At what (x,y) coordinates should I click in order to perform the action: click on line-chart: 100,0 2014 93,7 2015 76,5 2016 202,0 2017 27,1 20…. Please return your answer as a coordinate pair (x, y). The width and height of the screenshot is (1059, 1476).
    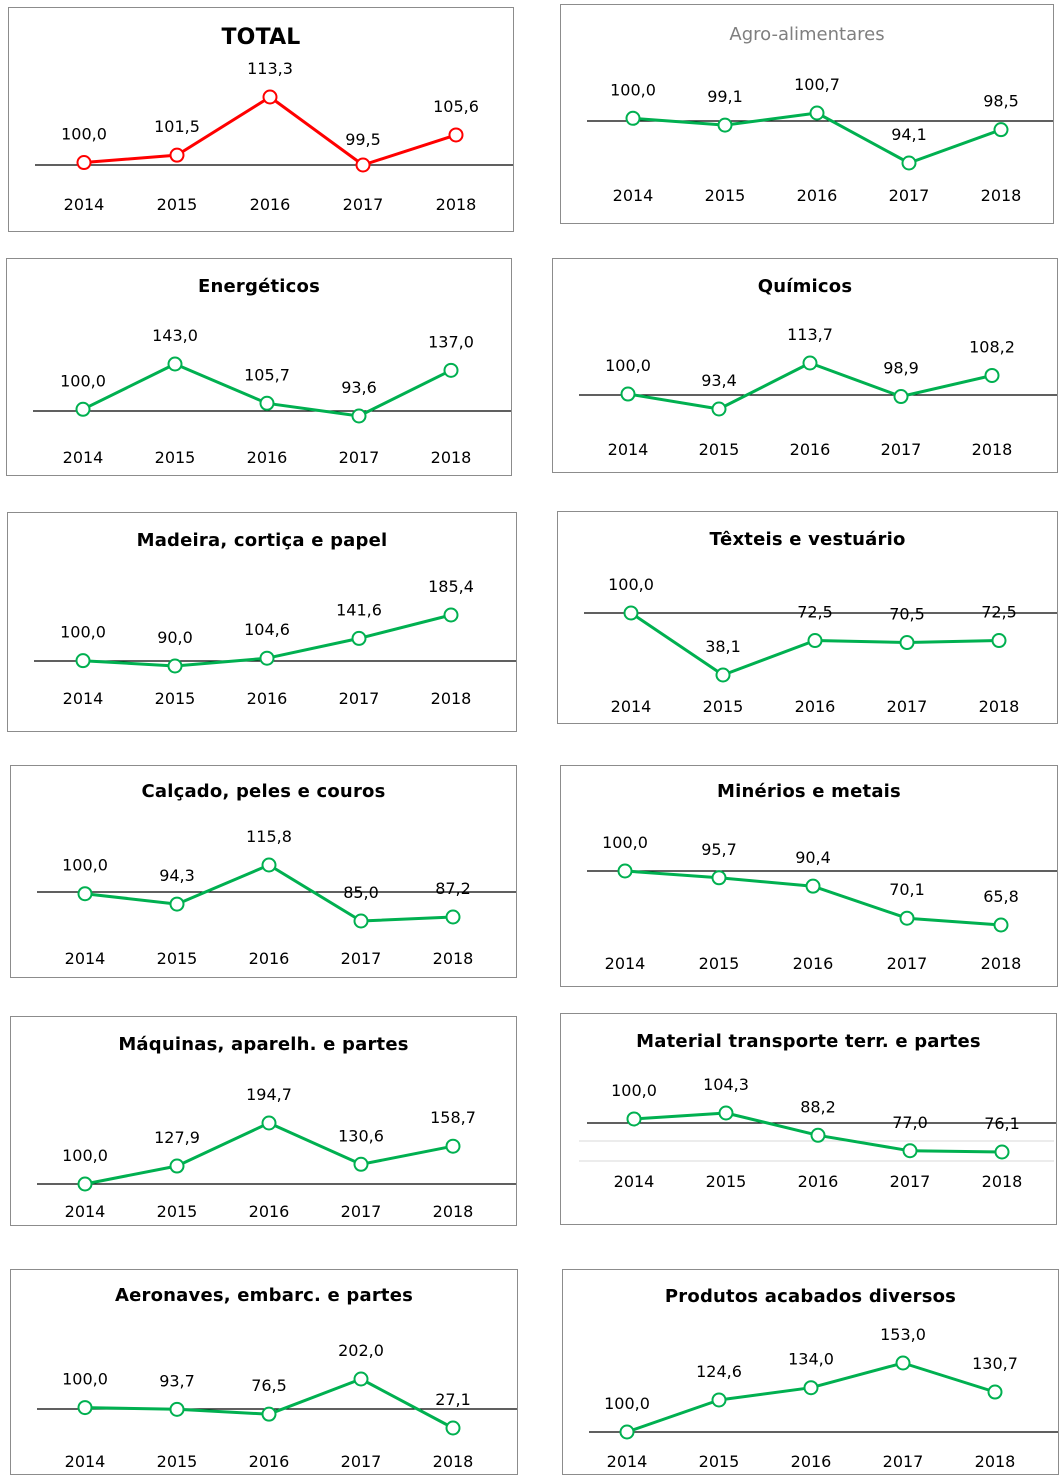
    Looking at the image, I should click on (277, 1406).